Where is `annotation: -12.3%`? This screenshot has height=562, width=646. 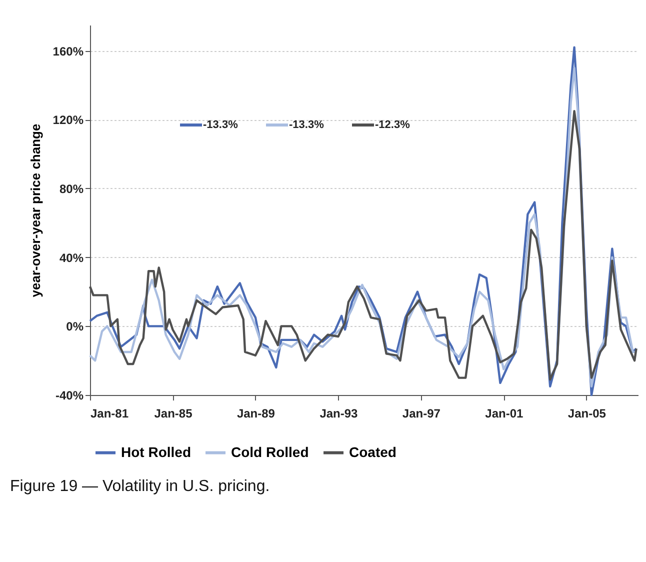 annotation: -12.3% is located at coordinates (392, 125).